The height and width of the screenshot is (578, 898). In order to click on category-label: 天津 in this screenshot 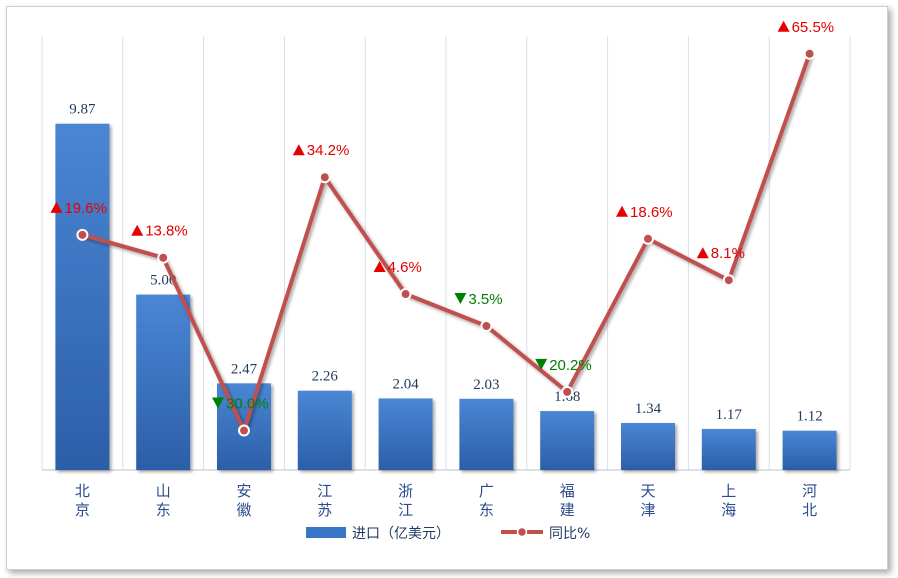, I will do `click(647, 500)`.